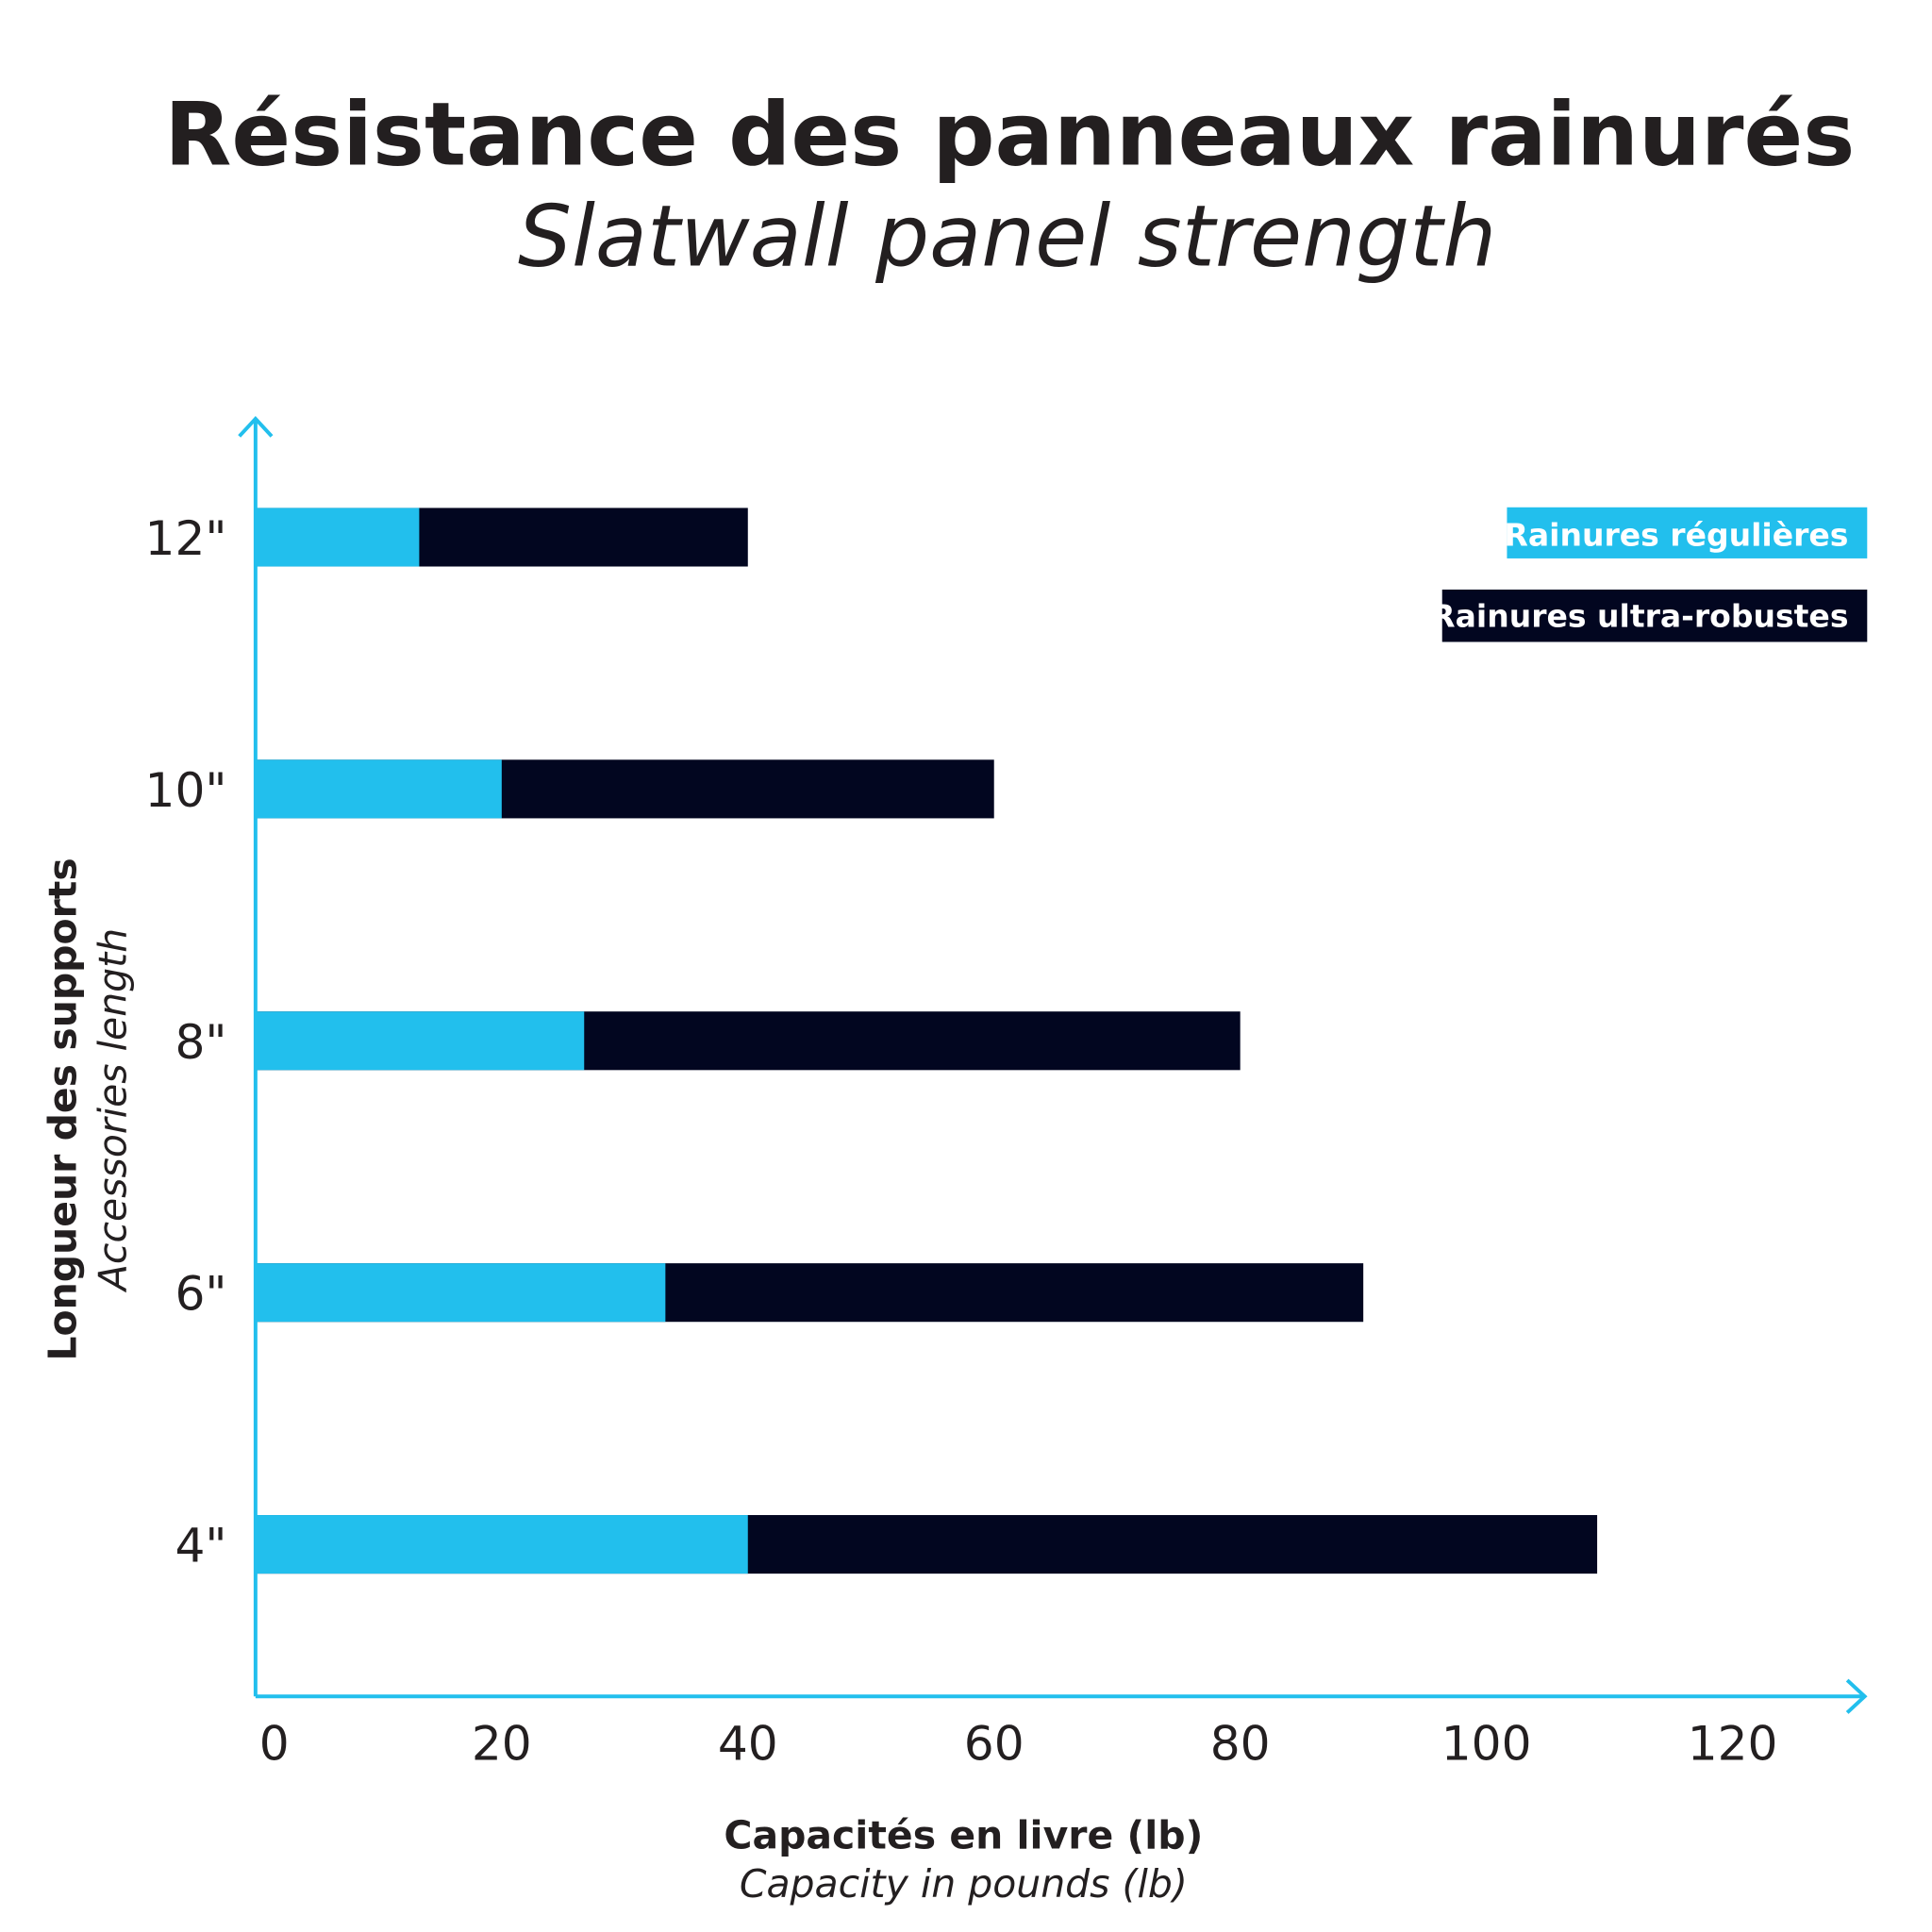 The width and height of the screenshot is (1932, 1932). Describe the element at coordinates (201, 1042) in the screenshot. I see `y-tick-label: 8"` at that location.